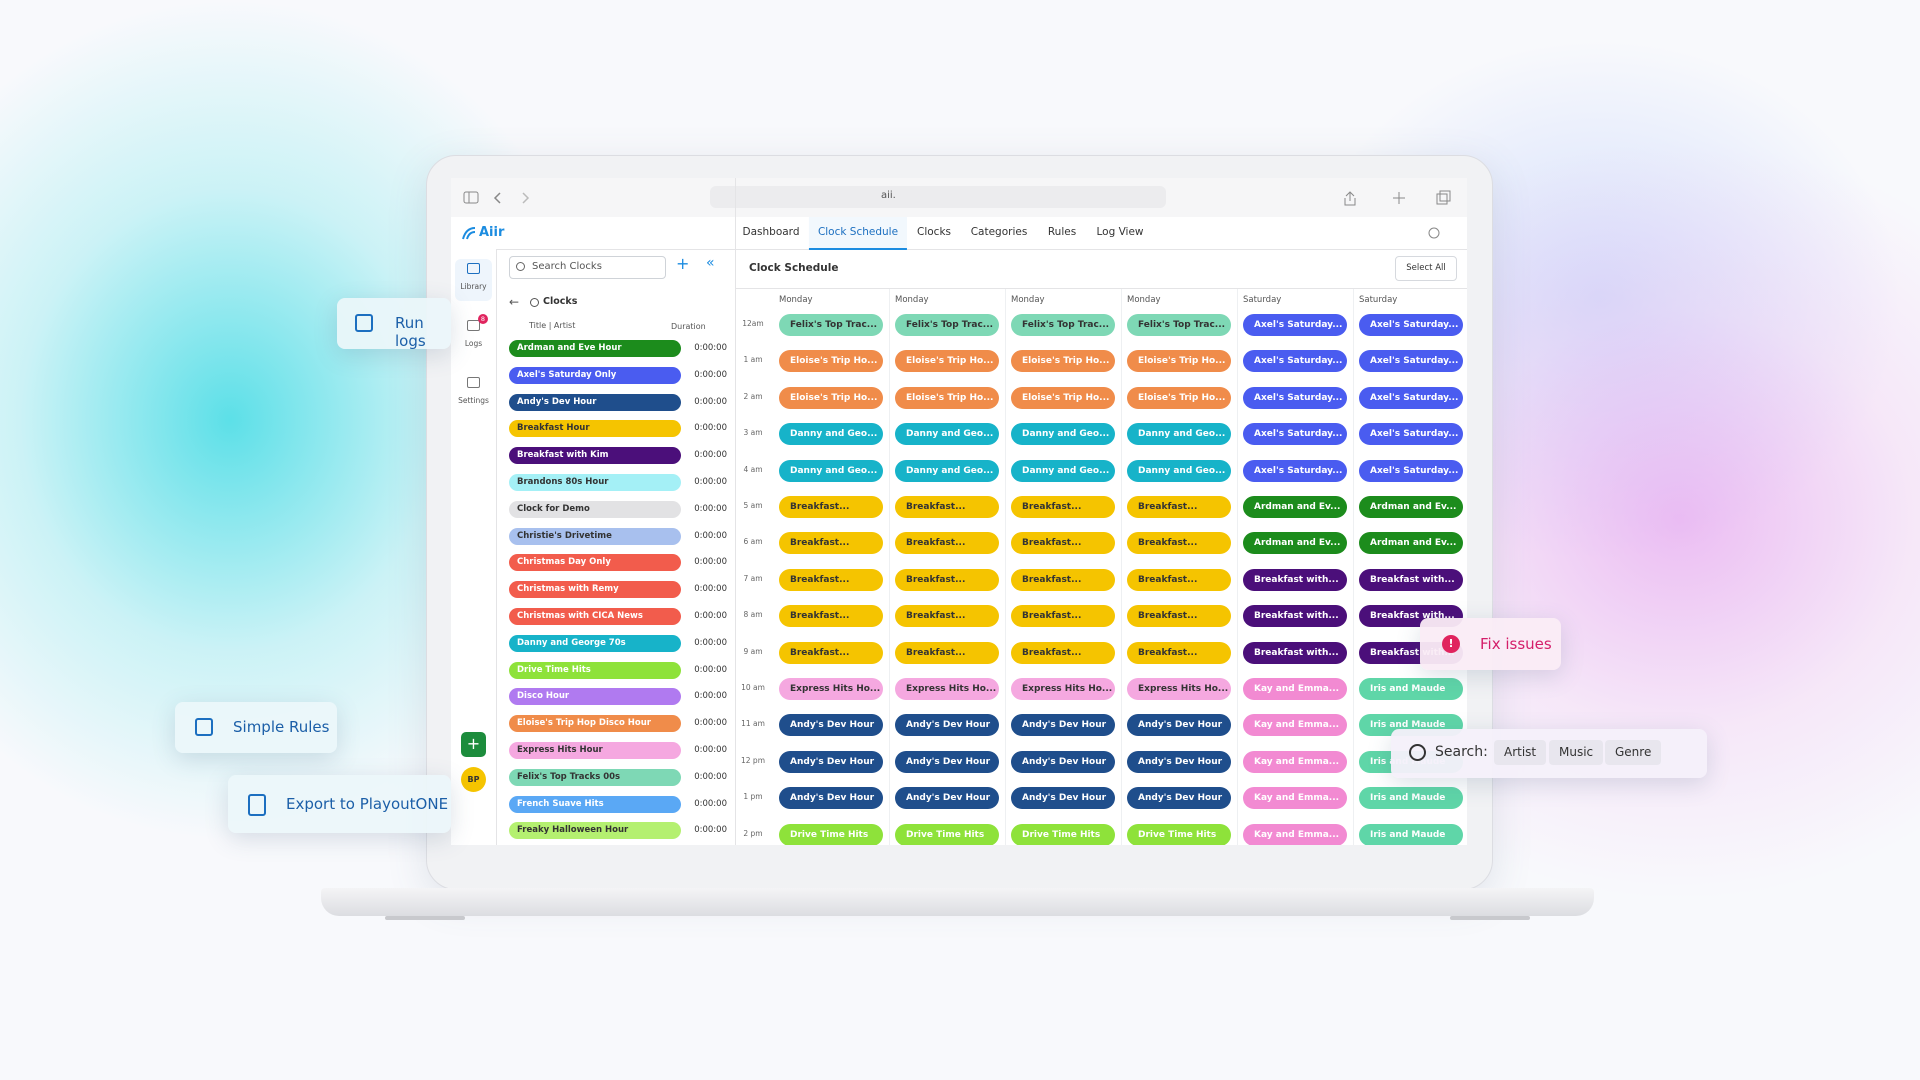 The width and height of the screenshot is (1920, 1080). What do you see at coordinates (498, 198) in the screenshot?
I see `browser-controls` at bounding box center [498, 198].